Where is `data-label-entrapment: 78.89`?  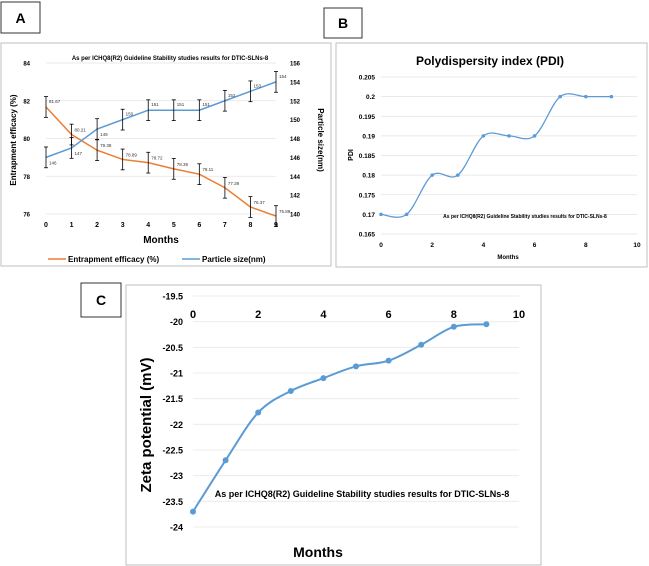
data-label-entrapment: 78.89 is located at coordinates (132, 154).